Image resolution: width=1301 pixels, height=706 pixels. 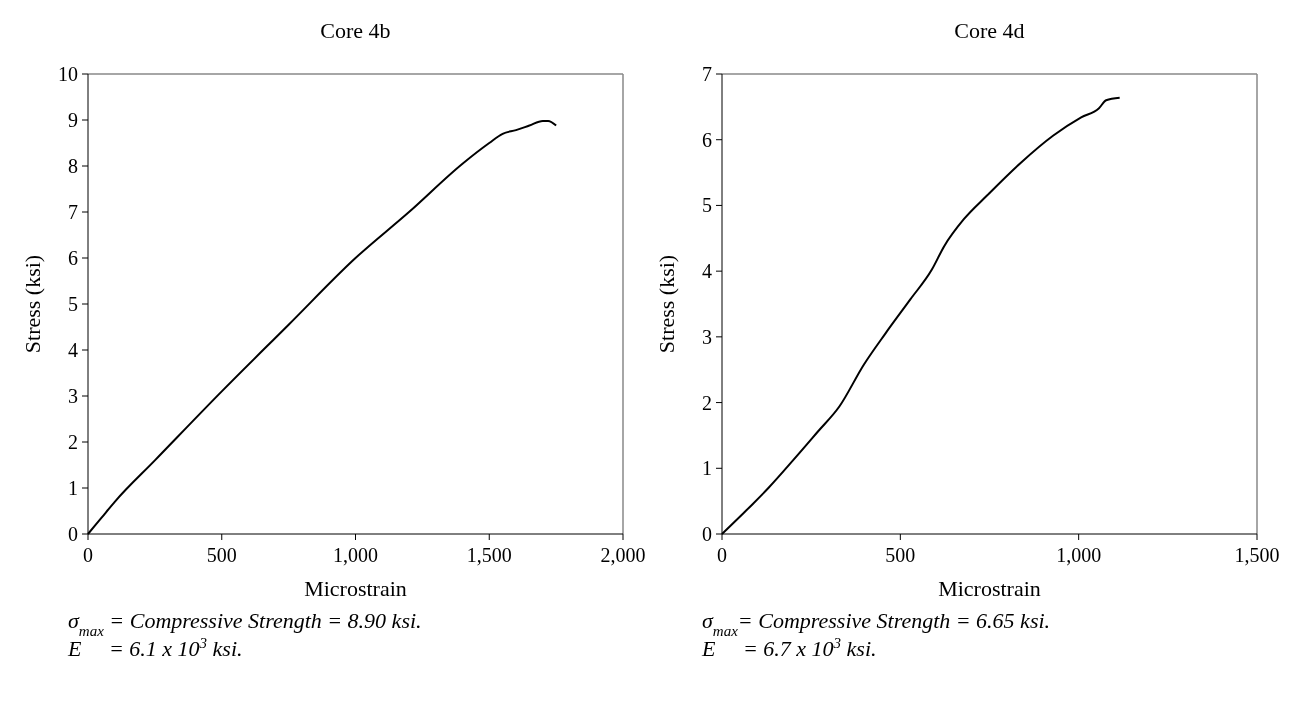 What do you see at coordinates (73, 166) in the screenshot?
I see `y-tick-label: 8` at bounding box center [73, 166].